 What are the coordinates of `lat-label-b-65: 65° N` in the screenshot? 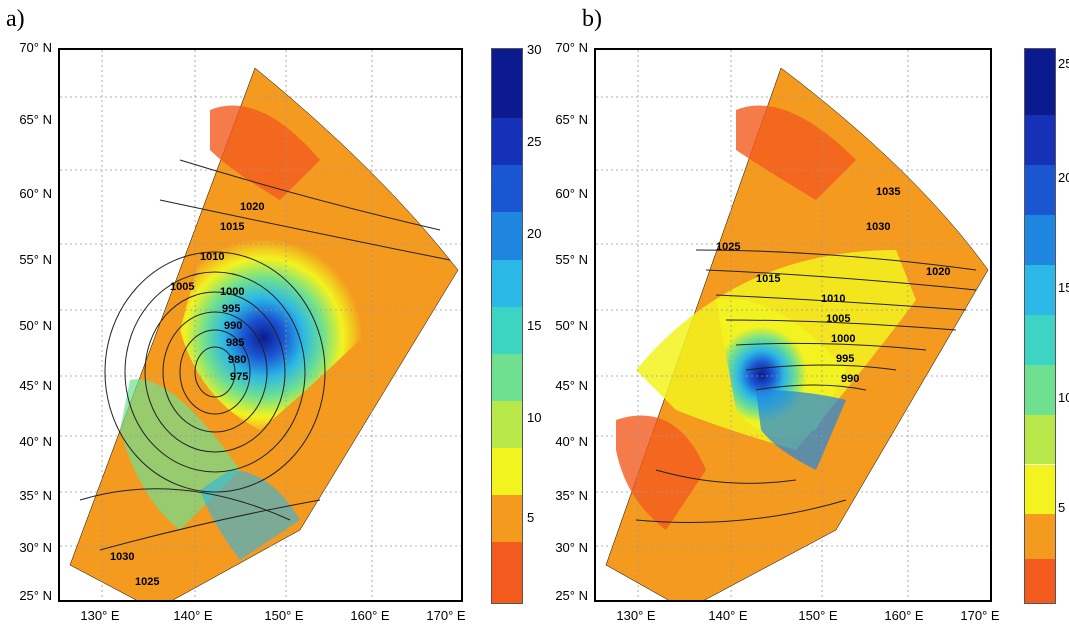 It's located at (571, 119).